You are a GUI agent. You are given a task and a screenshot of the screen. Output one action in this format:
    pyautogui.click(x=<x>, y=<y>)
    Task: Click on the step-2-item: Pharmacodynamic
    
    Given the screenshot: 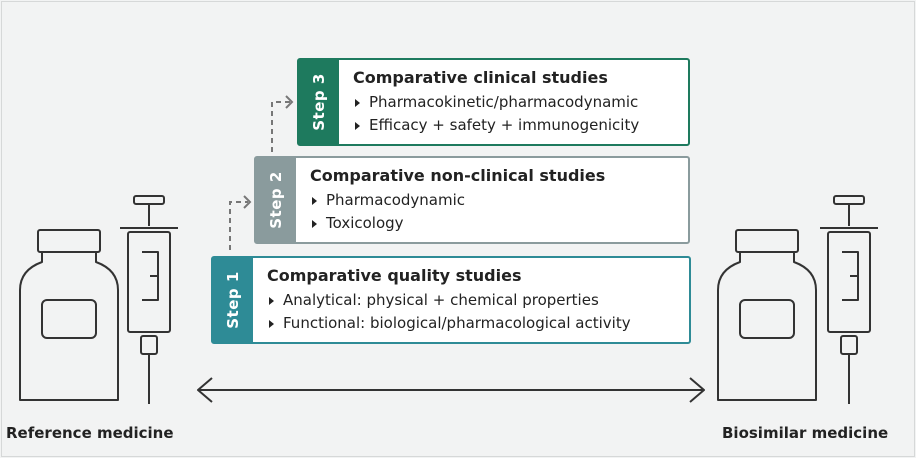 What is the action you would take?
    pyautogui.click(x=457, y=200)
    